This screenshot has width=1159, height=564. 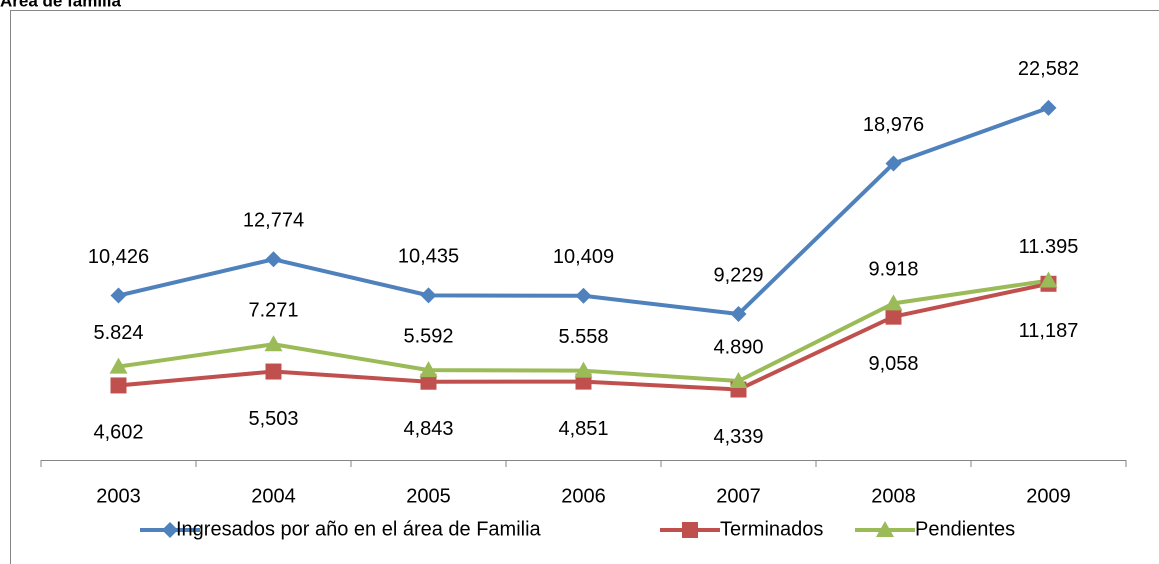 I want to click on data-label: 5.824, so click(x=118, y=333).